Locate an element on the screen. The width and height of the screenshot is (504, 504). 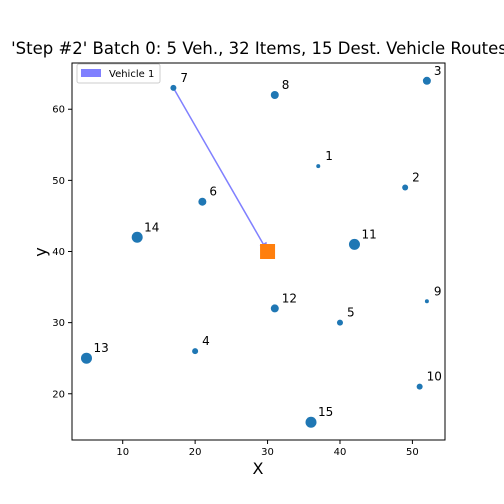
x-tick-label: 50 is located at coordinates (412, 452).